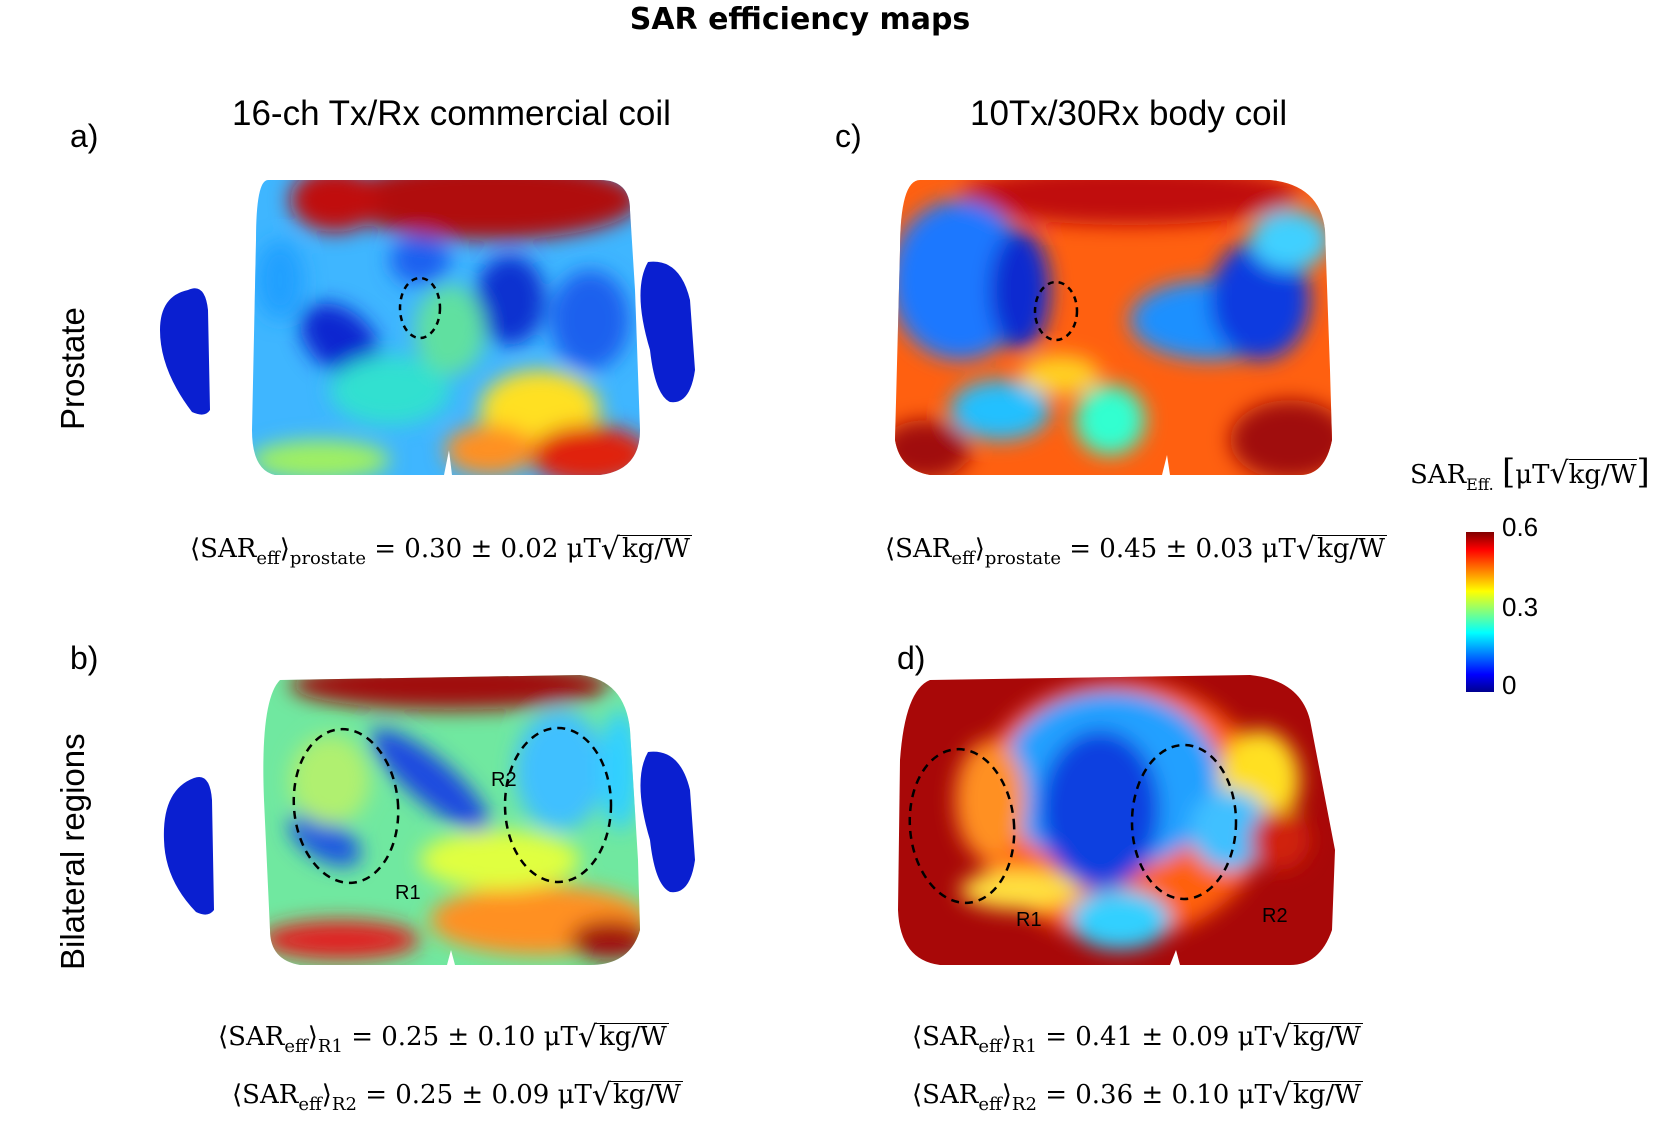 This screenshot has width=1671, height=1125. What do you see at coordinates (1275, 916) in the screenshot?
I see `region-label-d-r2: R2` at bounding box center [1275, 916].